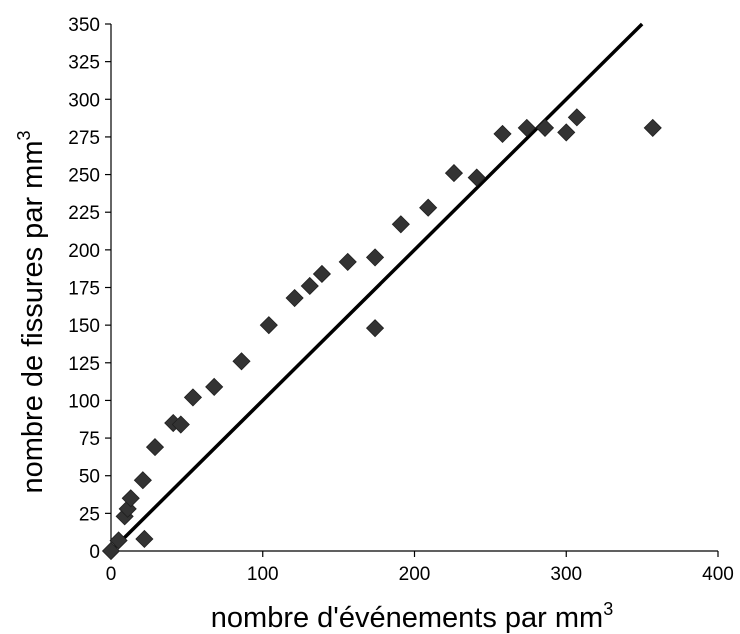 The height and width of the screenshot is (634, 740). Describe the element at coordinates (24, 136) in the screenshot. I see `y-axis-title-superscript: 3` at that location.